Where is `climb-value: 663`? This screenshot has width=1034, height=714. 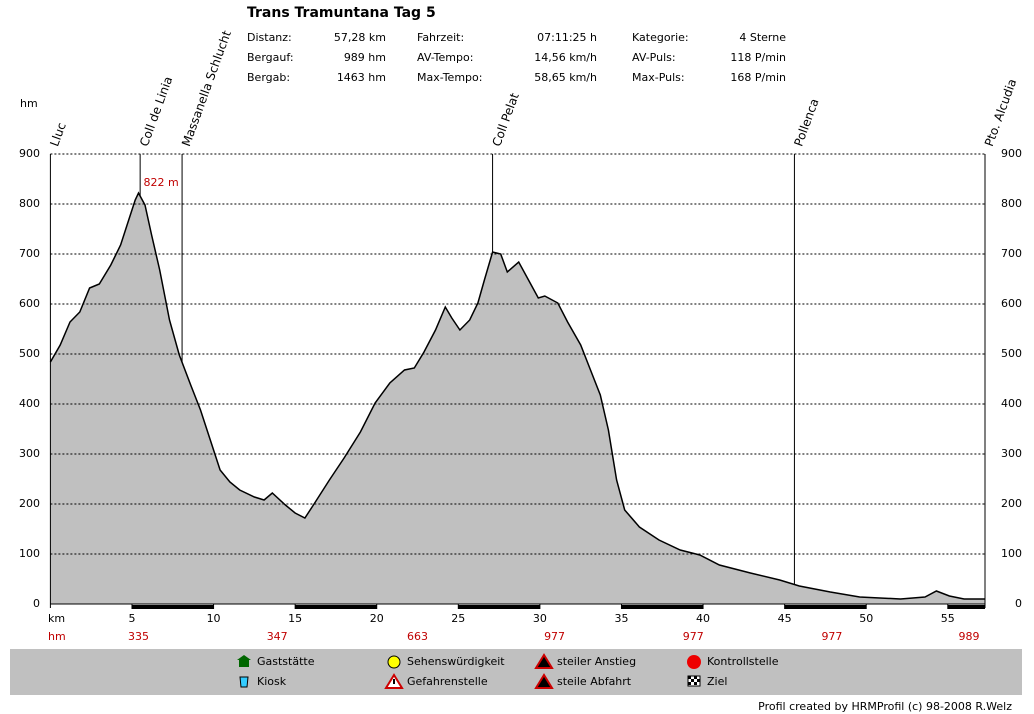 climb-value: 663 is located at coordinates (417, 636).